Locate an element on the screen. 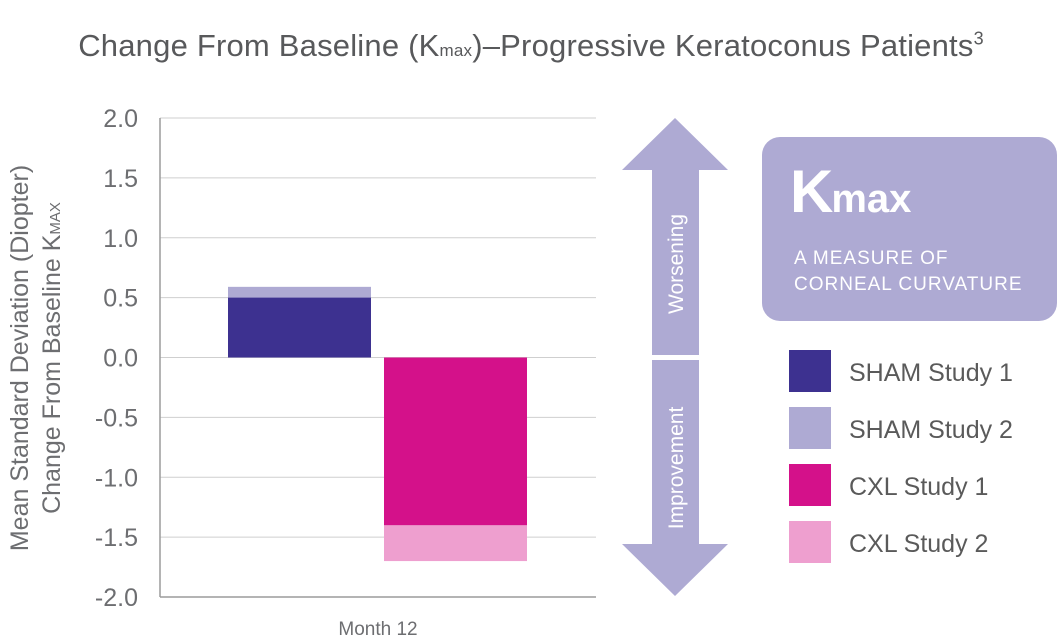 The image size is (1062, 641). title-subscript: max is located at coordinates (456, 50).